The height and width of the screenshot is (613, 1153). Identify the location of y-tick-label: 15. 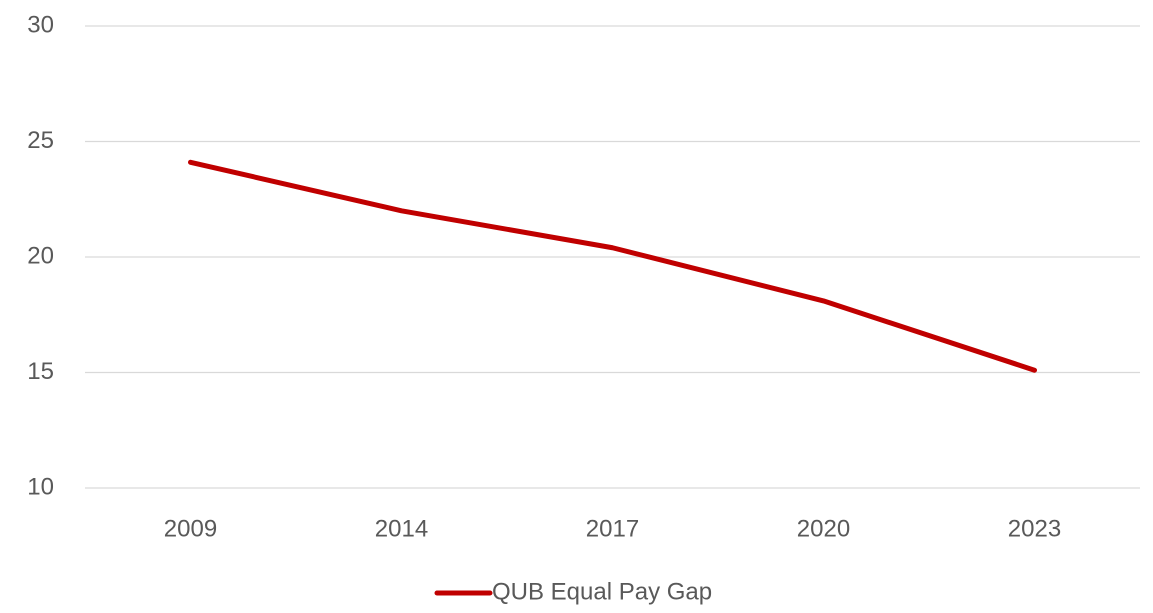
(40, 371).